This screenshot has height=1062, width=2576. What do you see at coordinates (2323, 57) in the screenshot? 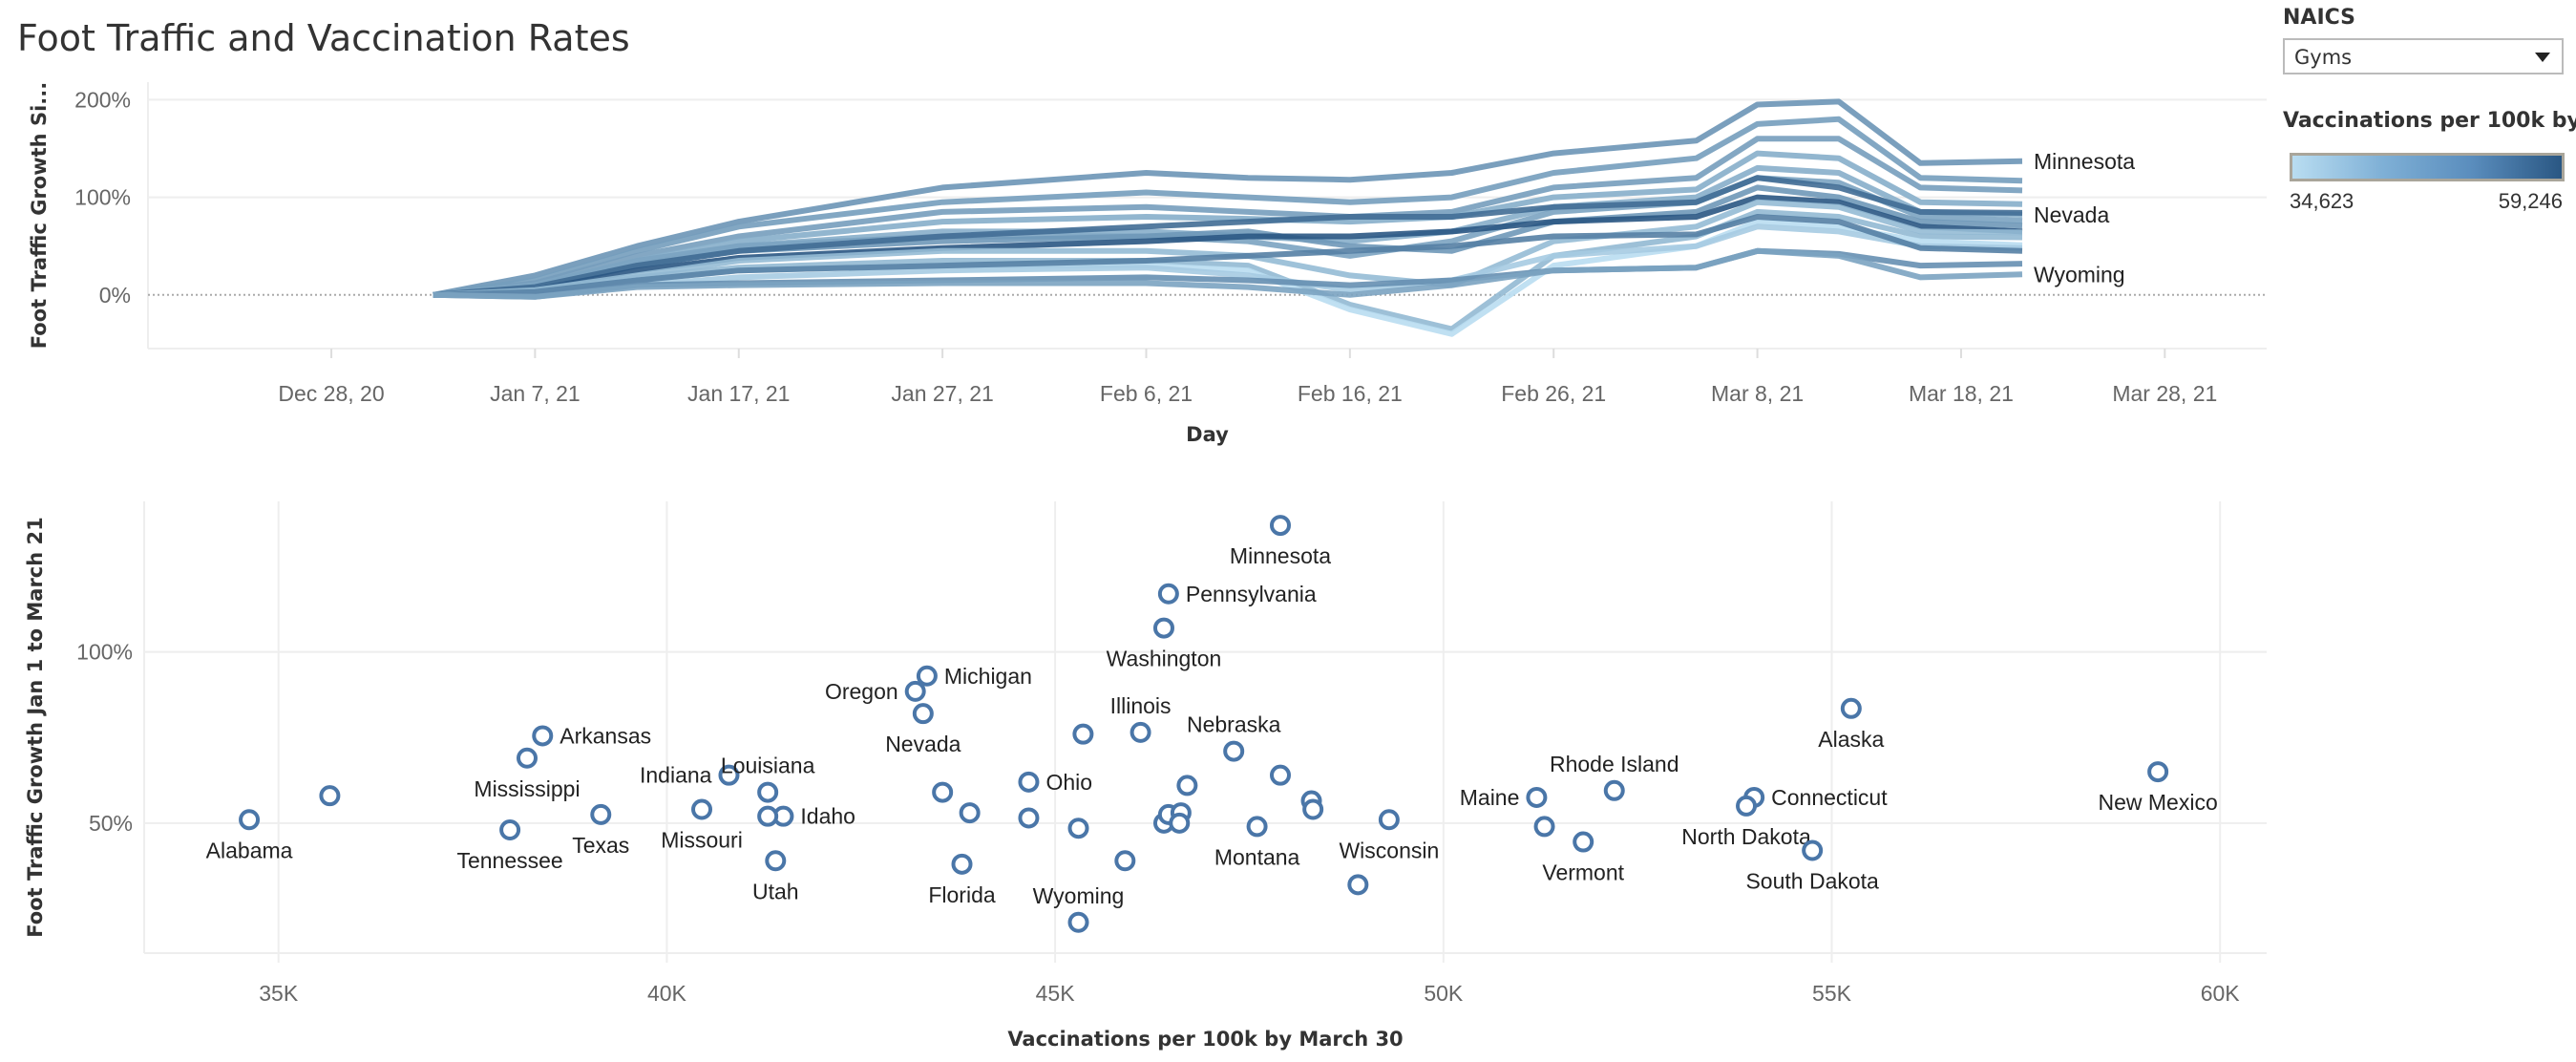
I see `naics-selected-value: Gyms` at bounding box center [2323, 57].